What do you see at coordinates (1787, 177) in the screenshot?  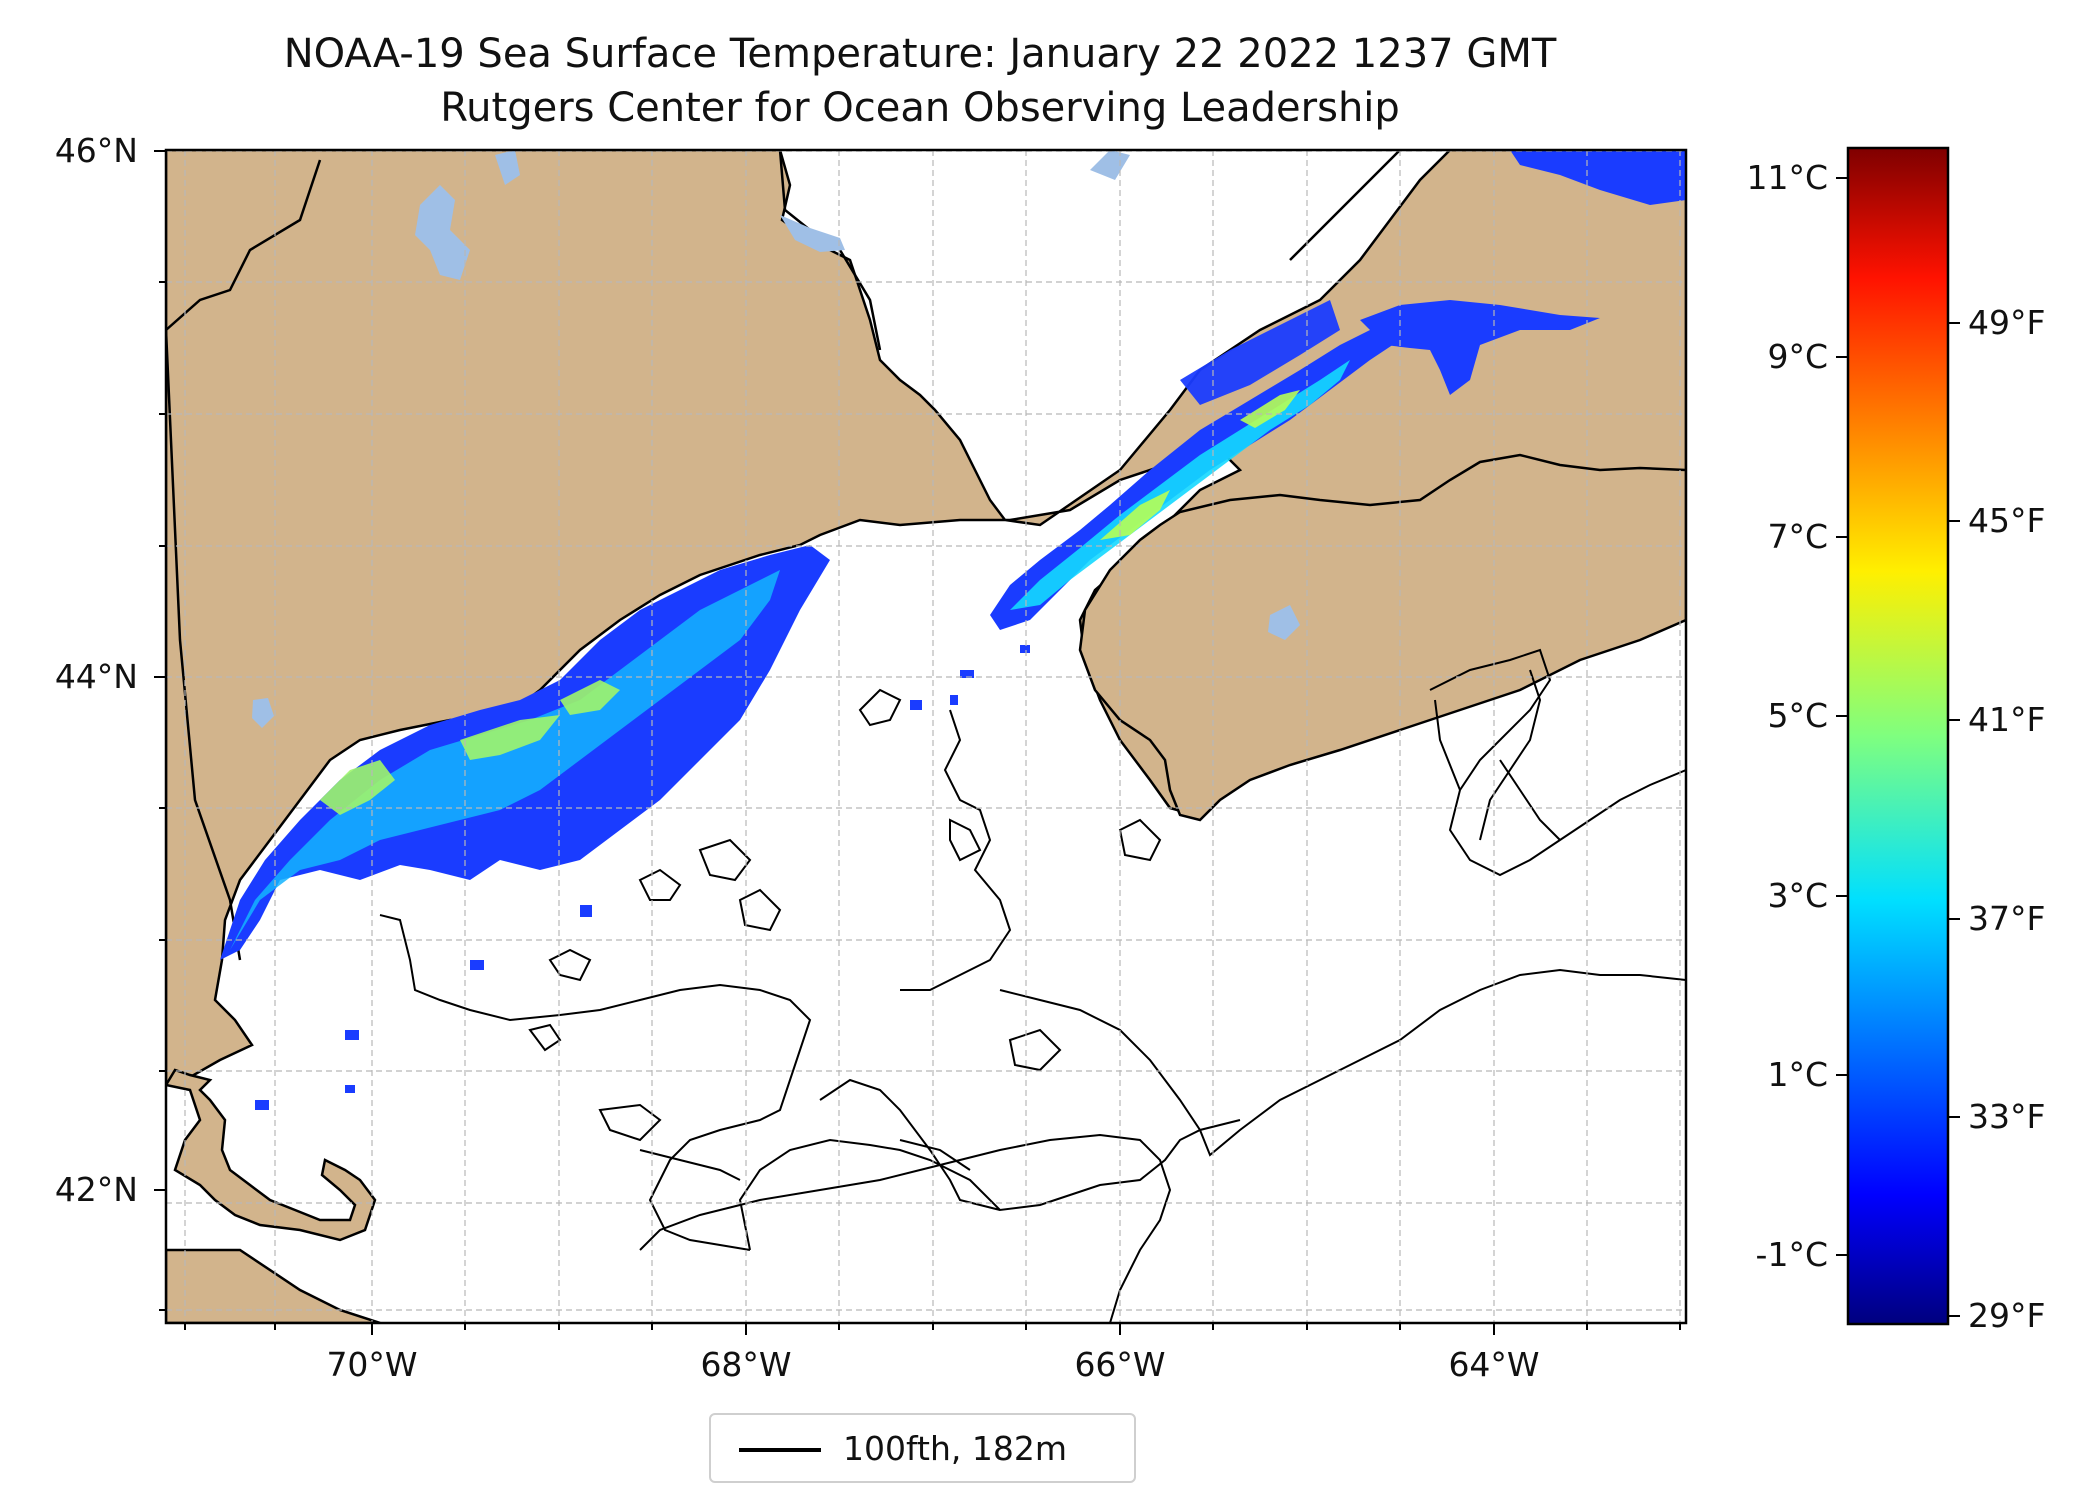 I see `colorbar-celsius-label: 11°C` at bounding box center [1787, 177].